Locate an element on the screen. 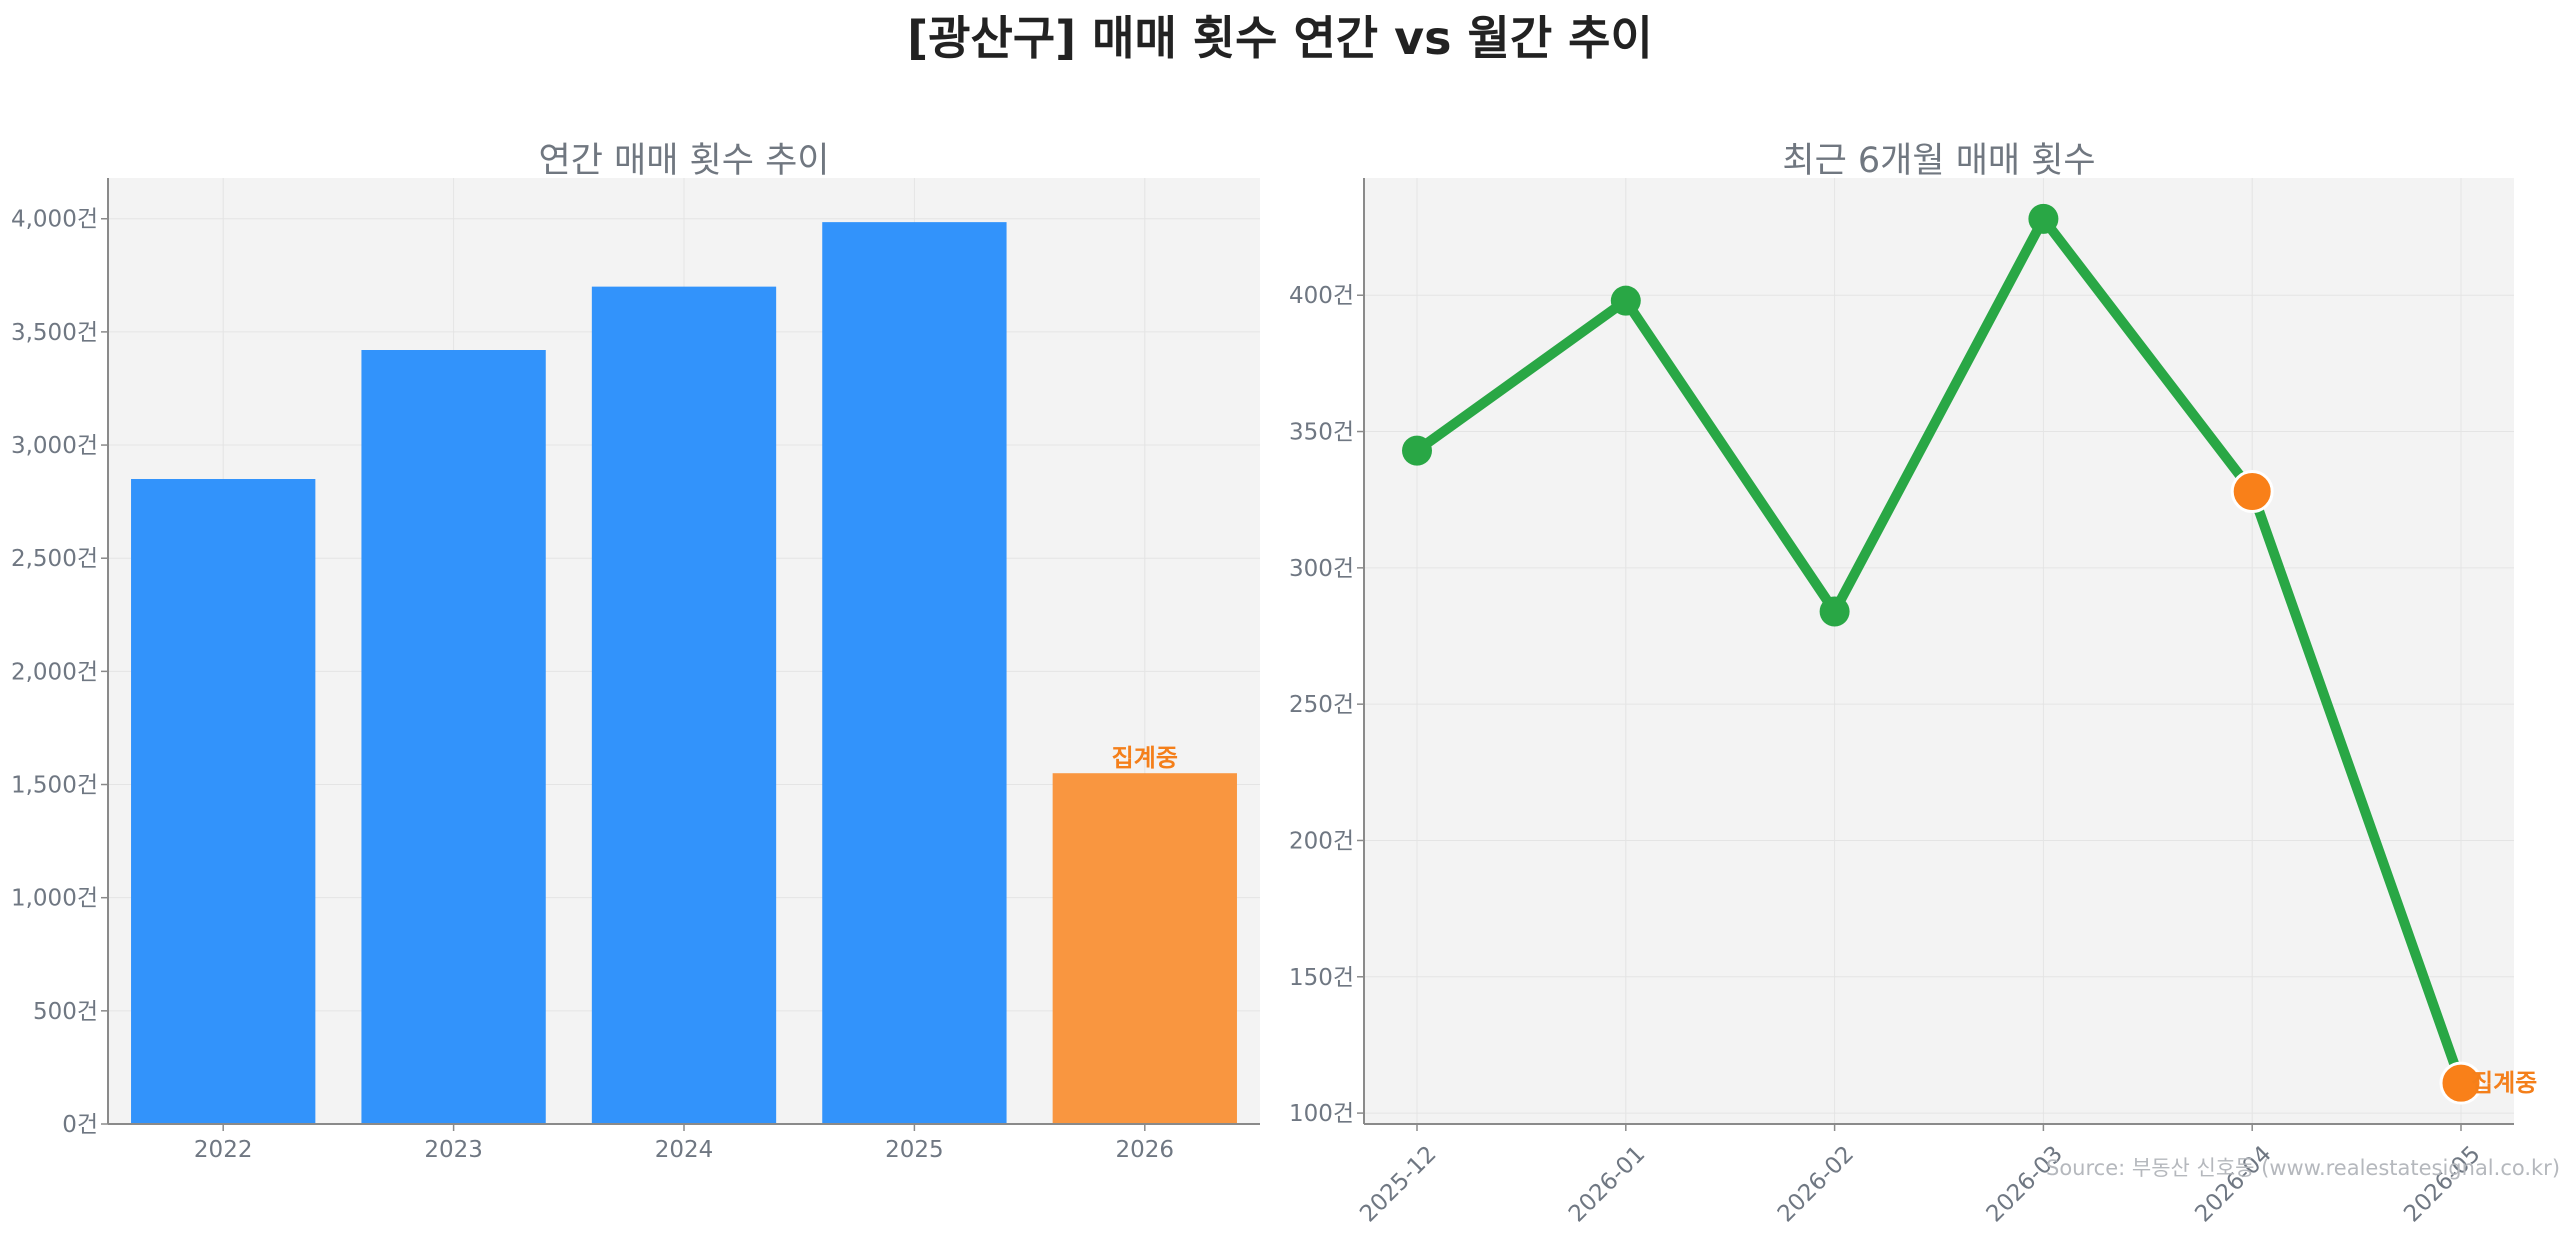  annual-bar-2024 is located at coordinates (684, 705).